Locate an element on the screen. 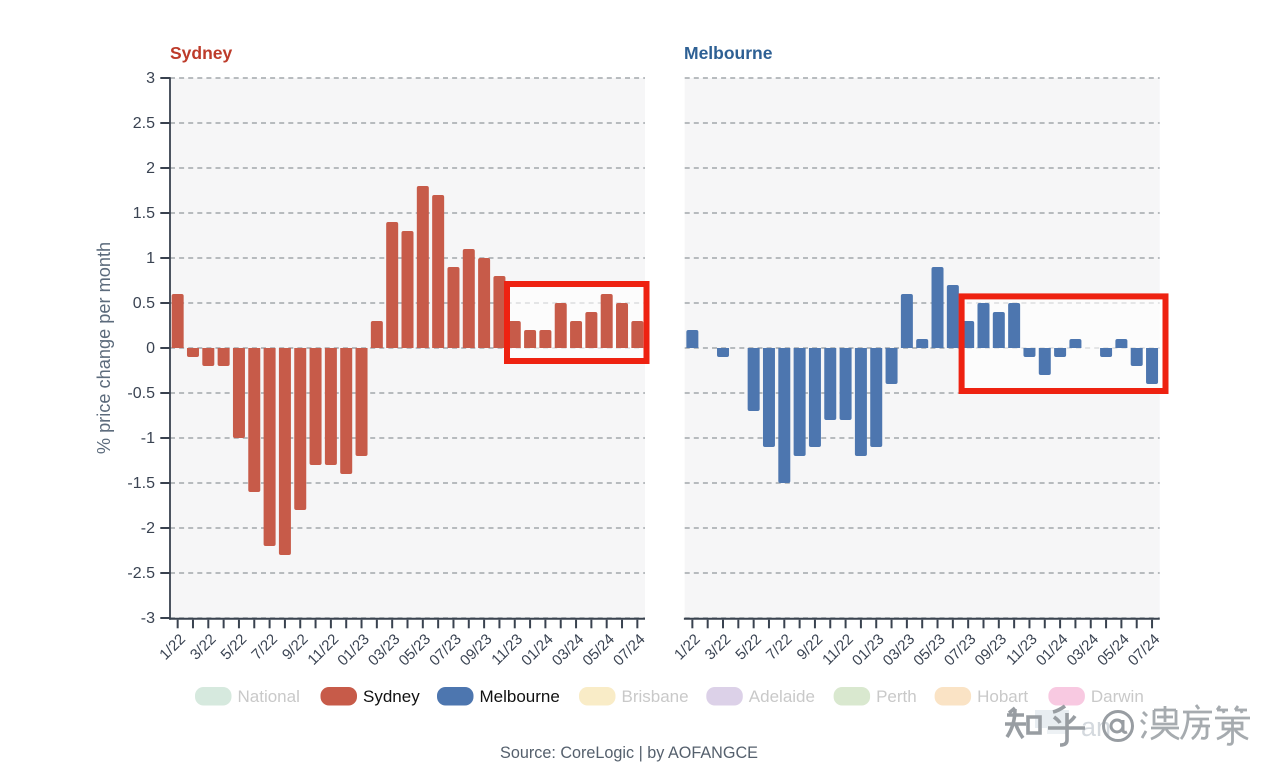 The width and height of the screenshot is (1280, 776). svg-text: Perth is located at coordinates (896, 696).